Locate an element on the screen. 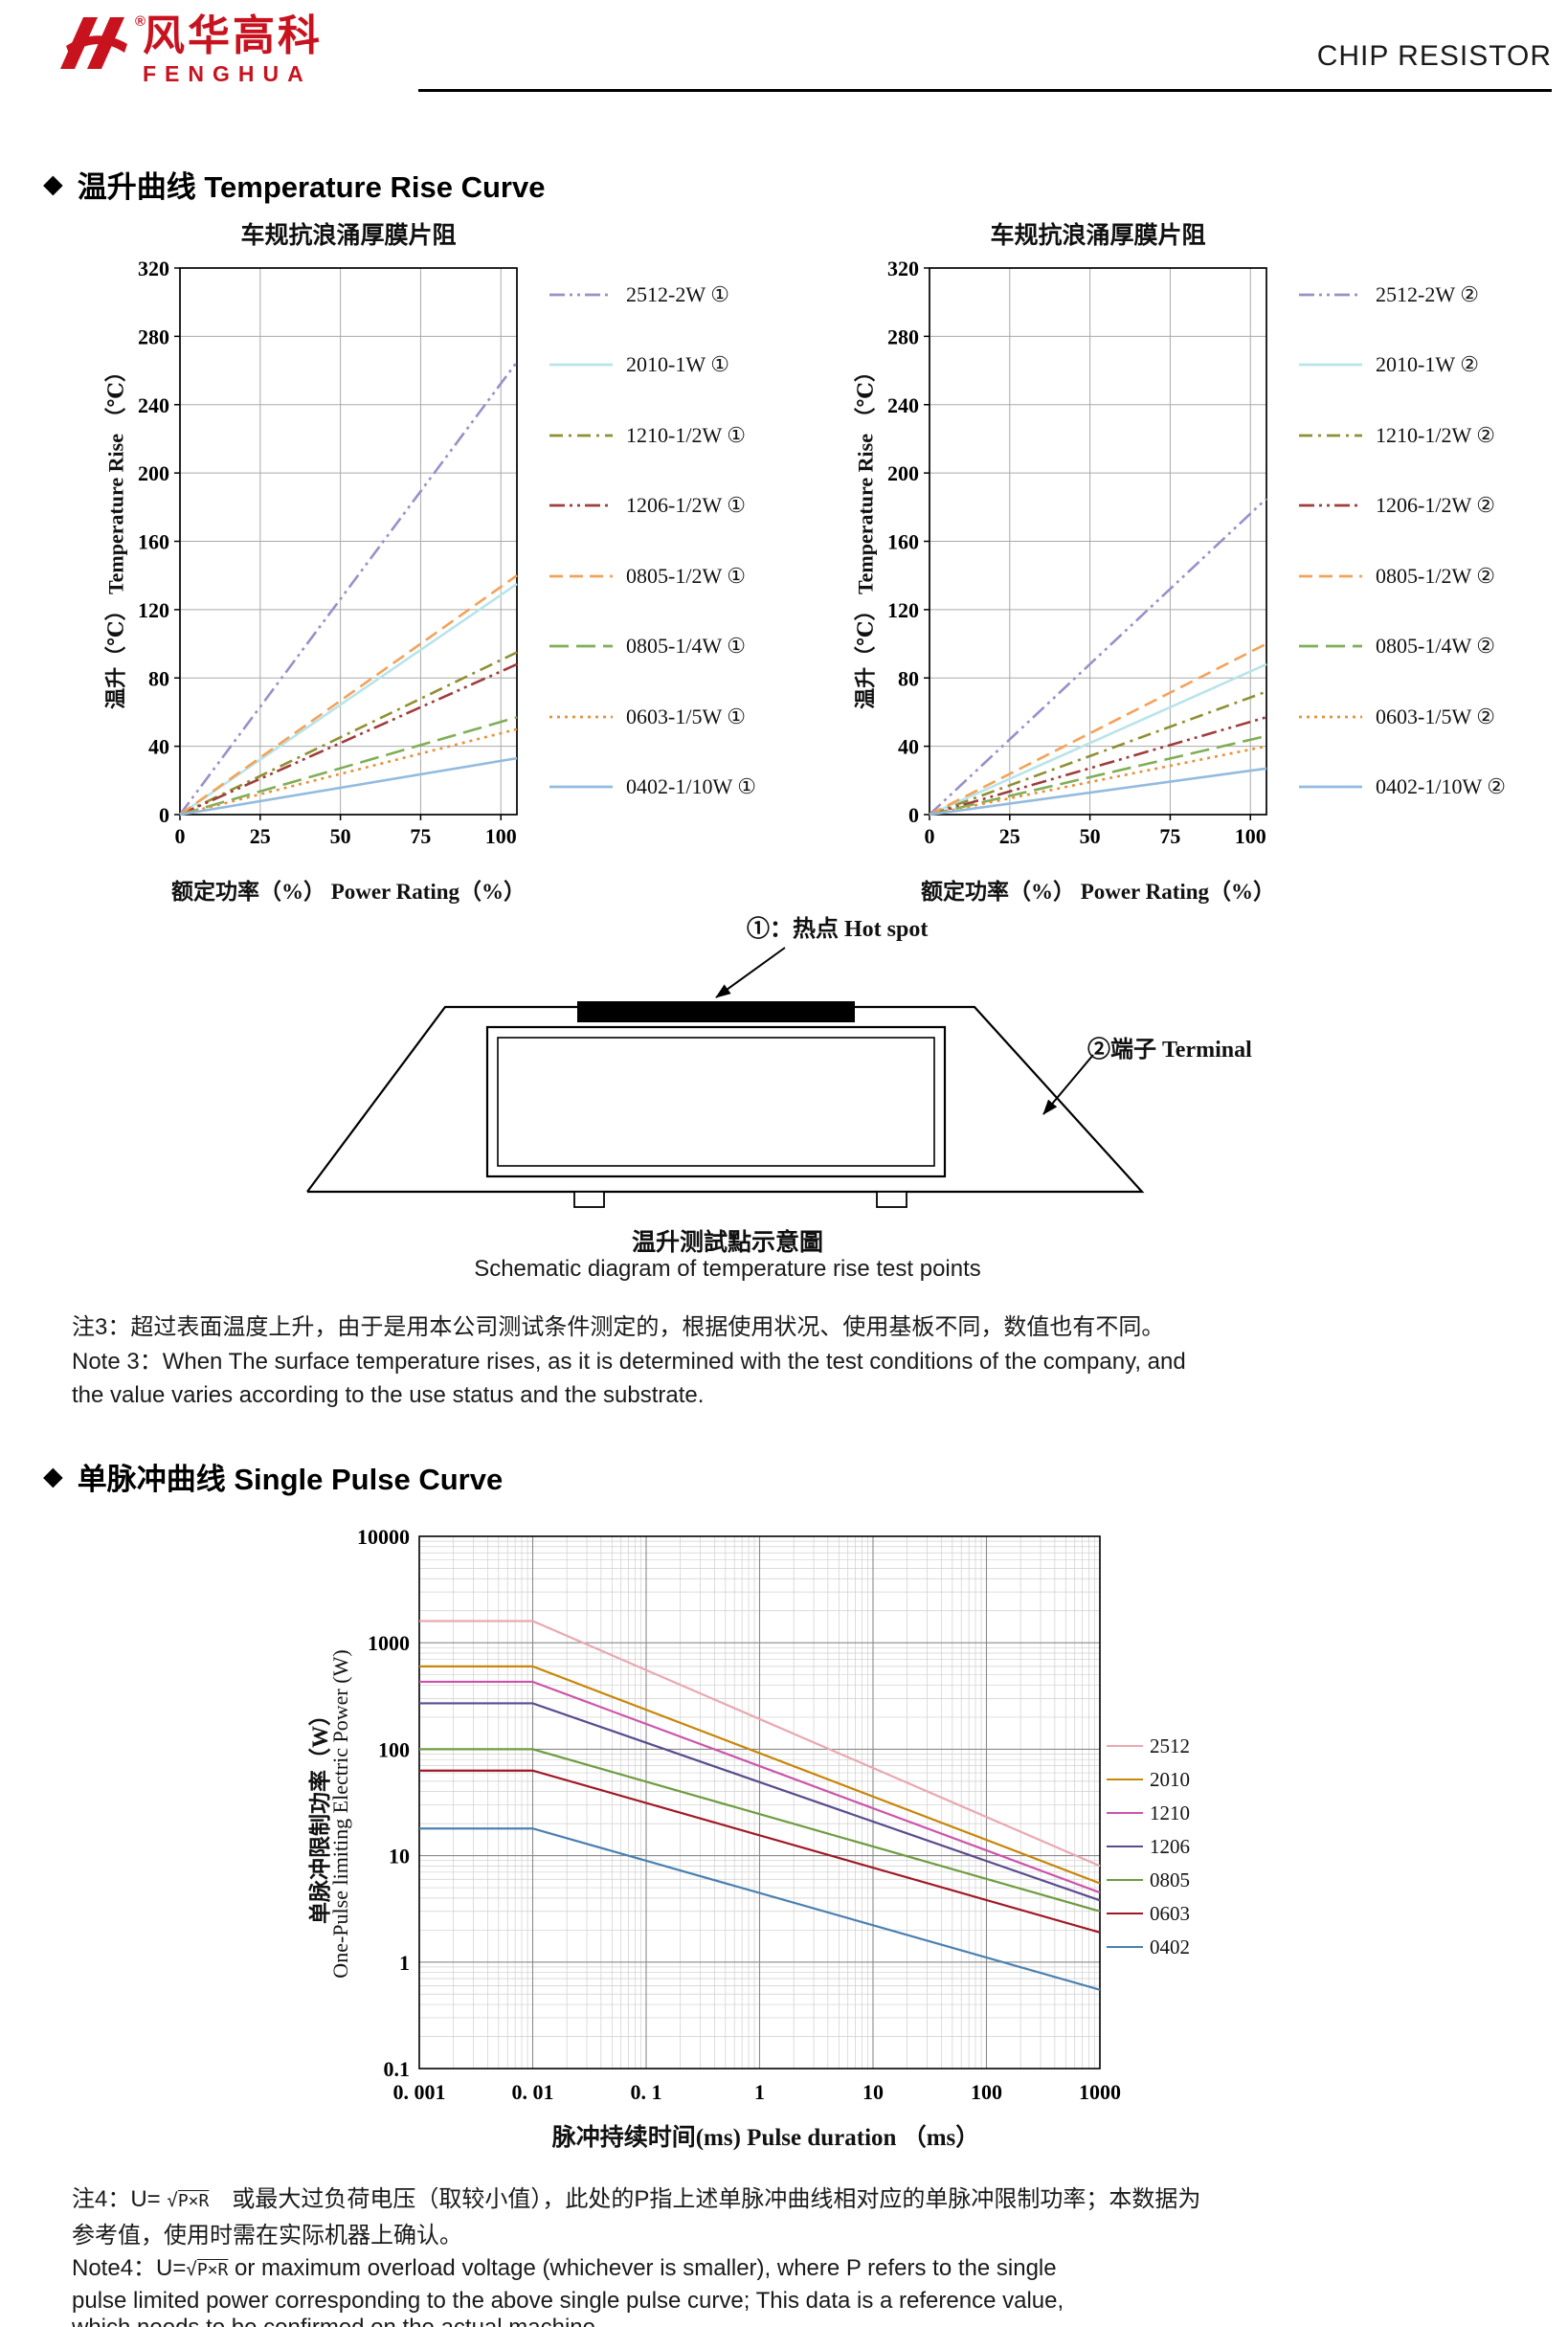  resistor-body-inner is located at coordinates (716, 1102).